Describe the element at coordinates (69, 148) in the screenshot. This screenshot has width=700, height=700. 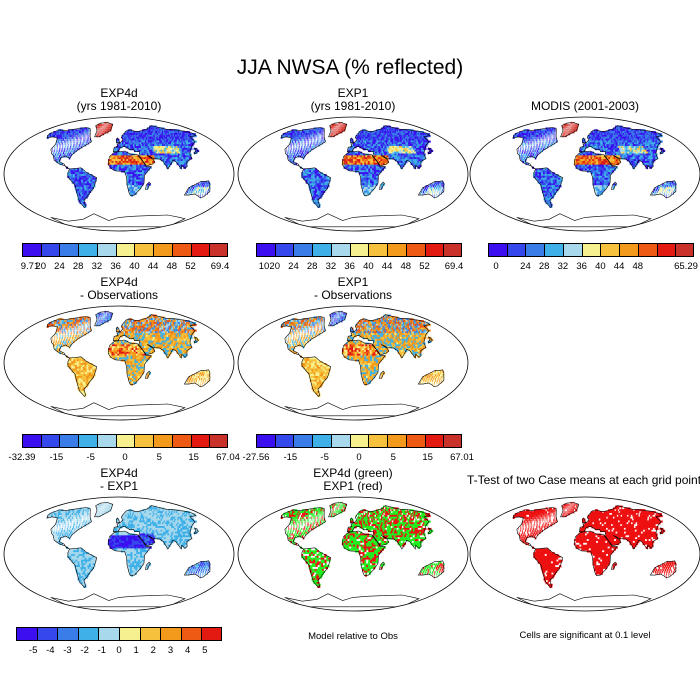
I see `coastline-northAmerica` at that location.